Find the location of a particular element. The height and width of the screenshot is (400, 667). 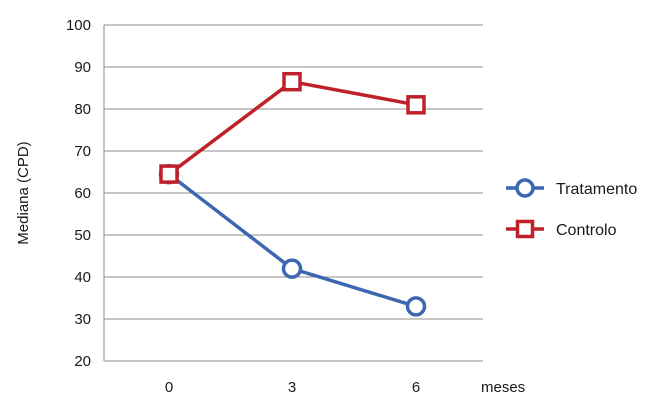

y-tick-label: 70 is located at coordinates (82, 151).